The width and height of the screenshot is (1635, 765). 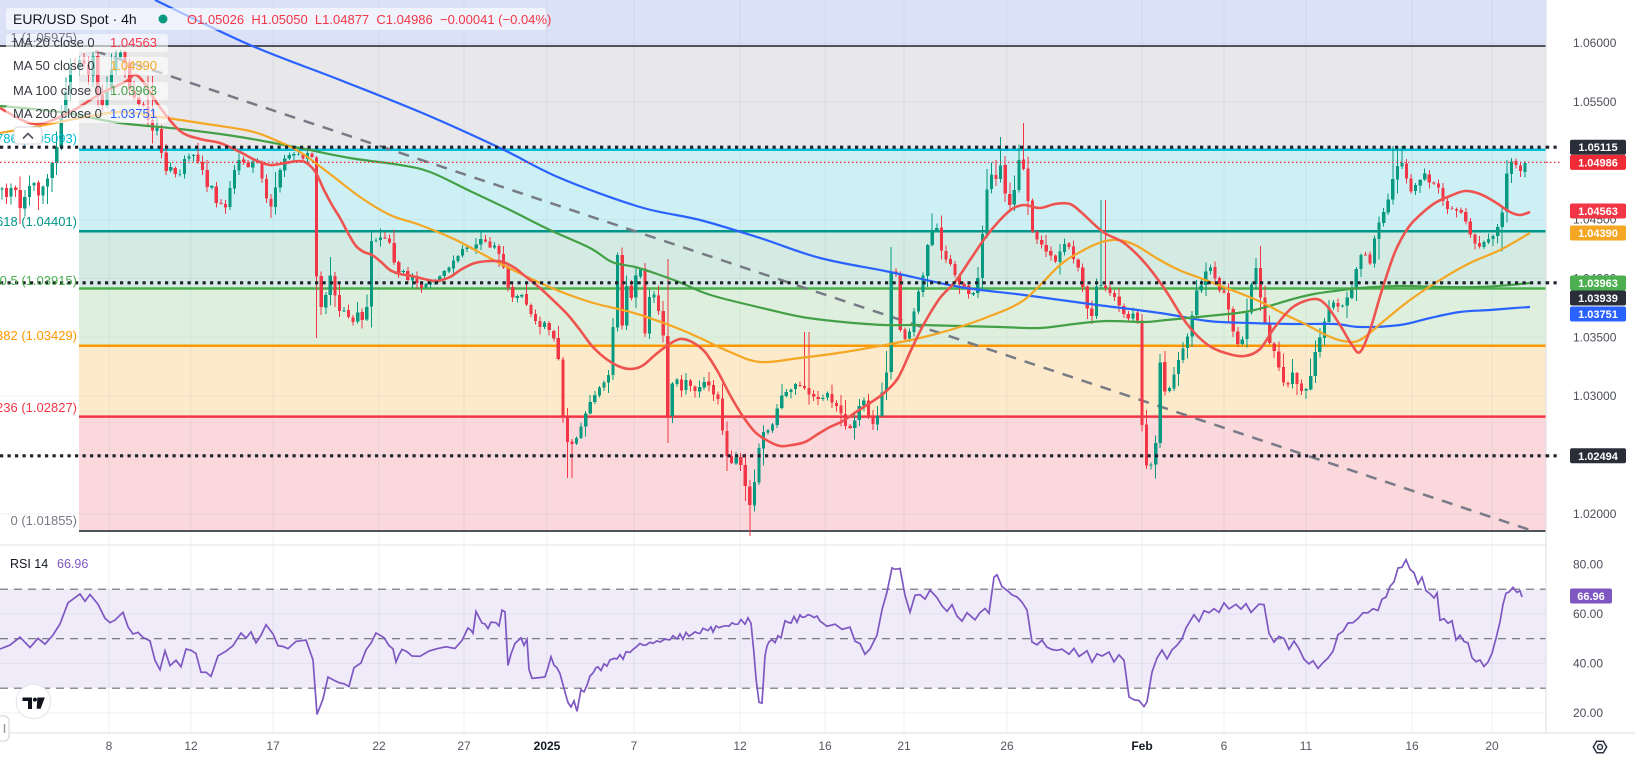 What do you see at coordinates (1598, 163) in the screenshot?
I see `svg-text: 1.04986` at bounding box center [1598, 163].